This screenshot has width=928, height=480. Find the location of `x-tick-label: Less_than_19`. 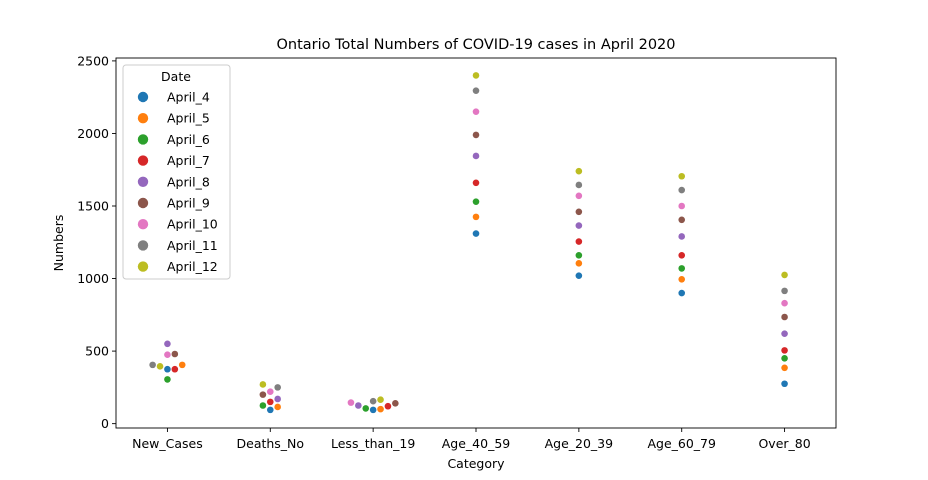

x-tick-label: Less_than_19 is located at coordinates (373, 443).